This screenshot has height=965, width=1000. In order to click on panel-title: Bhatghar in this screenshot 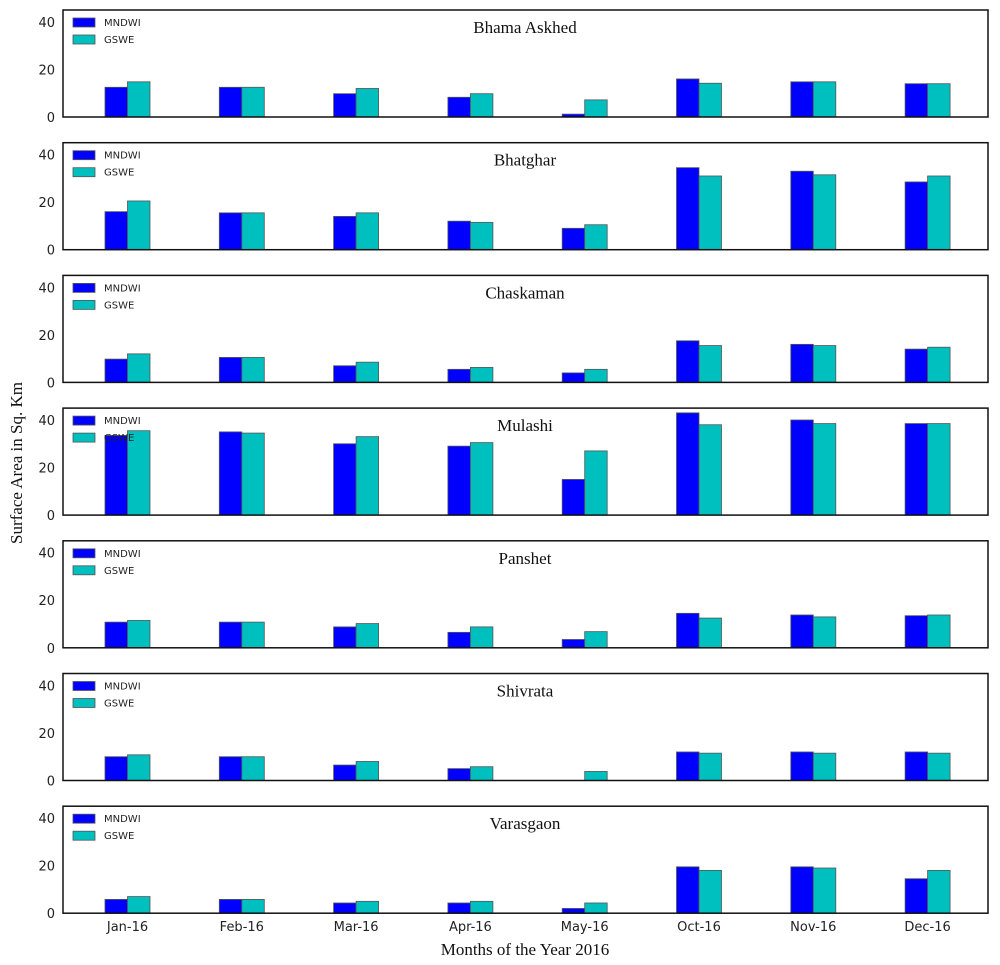, I will do `click(525, 160)`.